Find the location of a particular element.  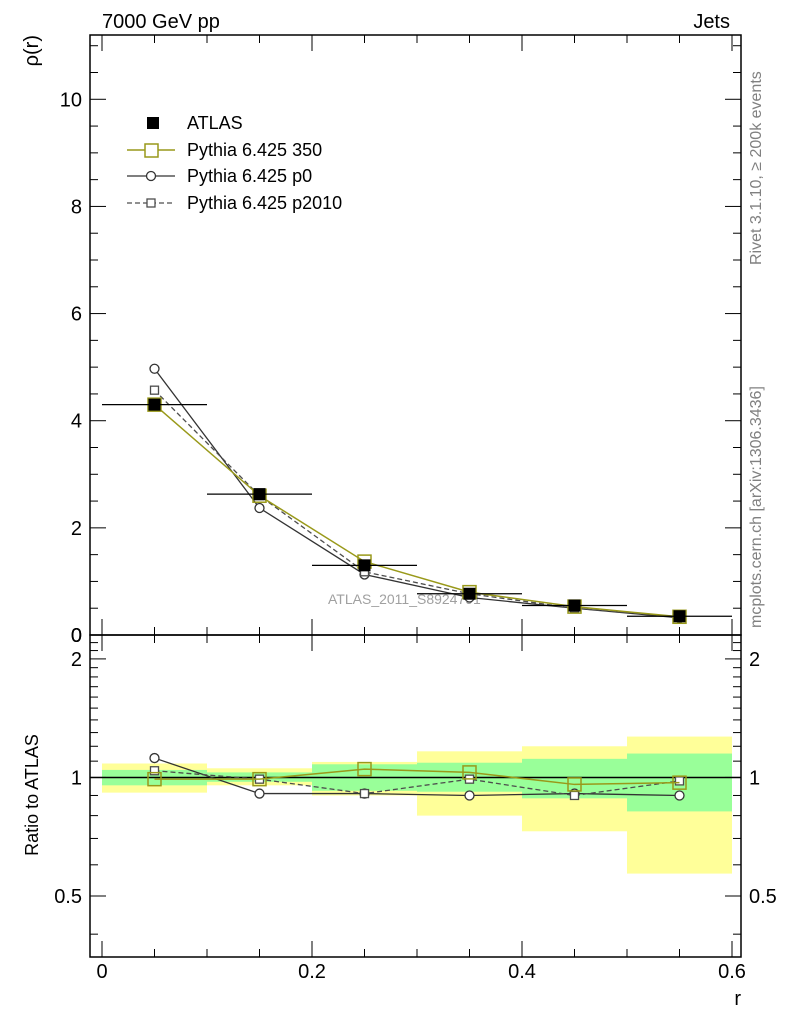

legend-label-py-p0: Pythia 6.425 p0 is located at coordinates (249, 176).